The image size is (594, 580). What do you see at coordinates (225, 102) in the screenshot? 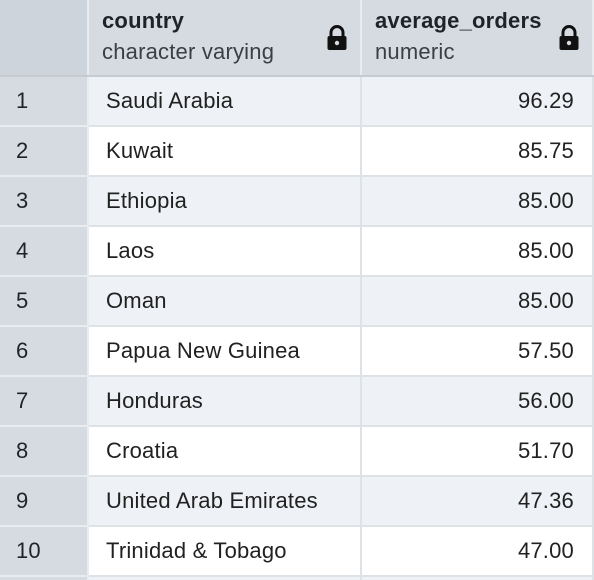
I see `country-cell: Saudi Arabia` at bounding box center [225, 102].